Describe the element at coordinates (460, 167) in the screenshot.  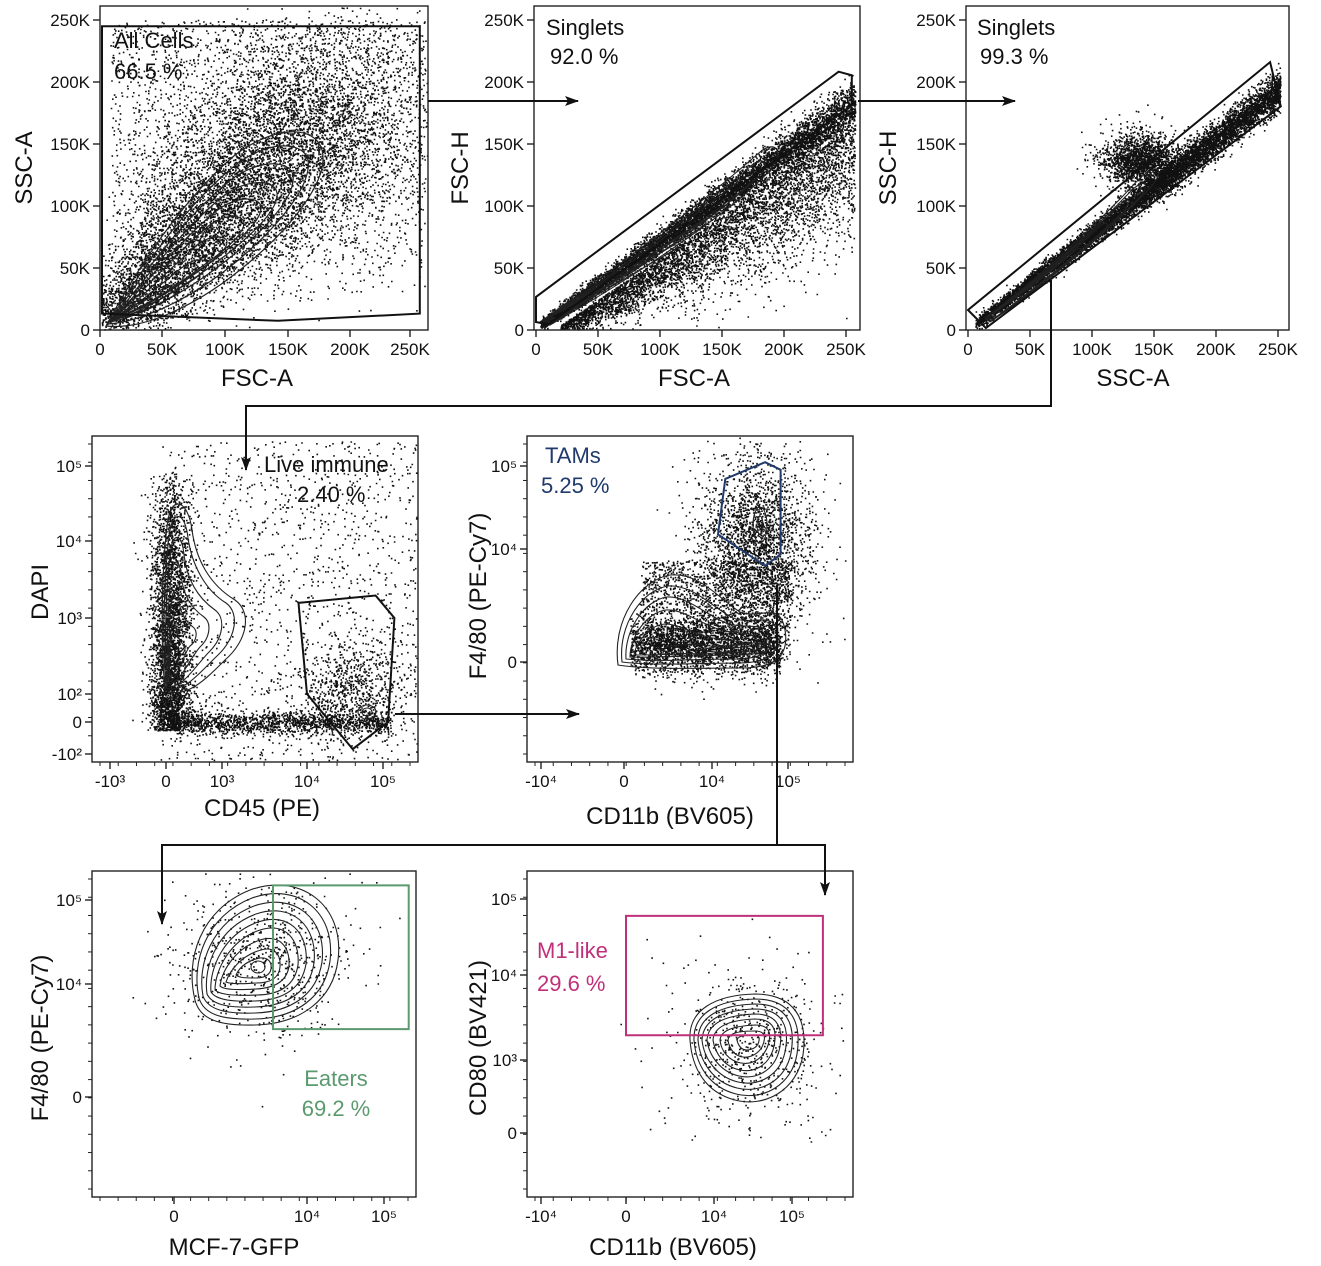
I see `y-axis-label: FSC-H` at that location.